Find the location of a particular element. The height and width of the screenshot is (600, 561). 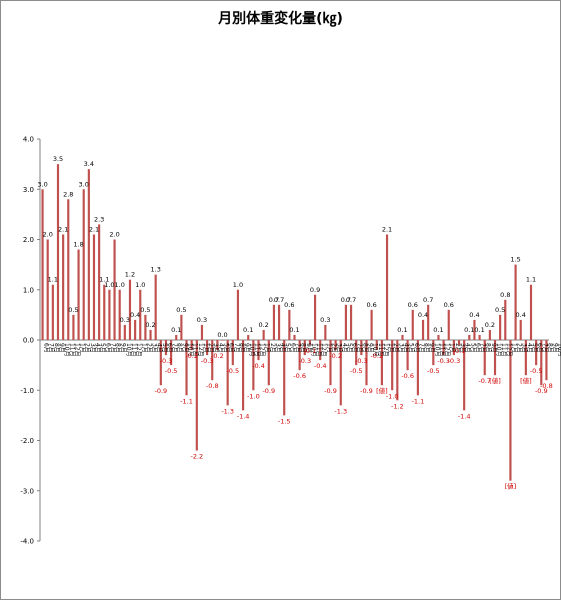

data-label: 0.1 is located at coordinates (469, 330).